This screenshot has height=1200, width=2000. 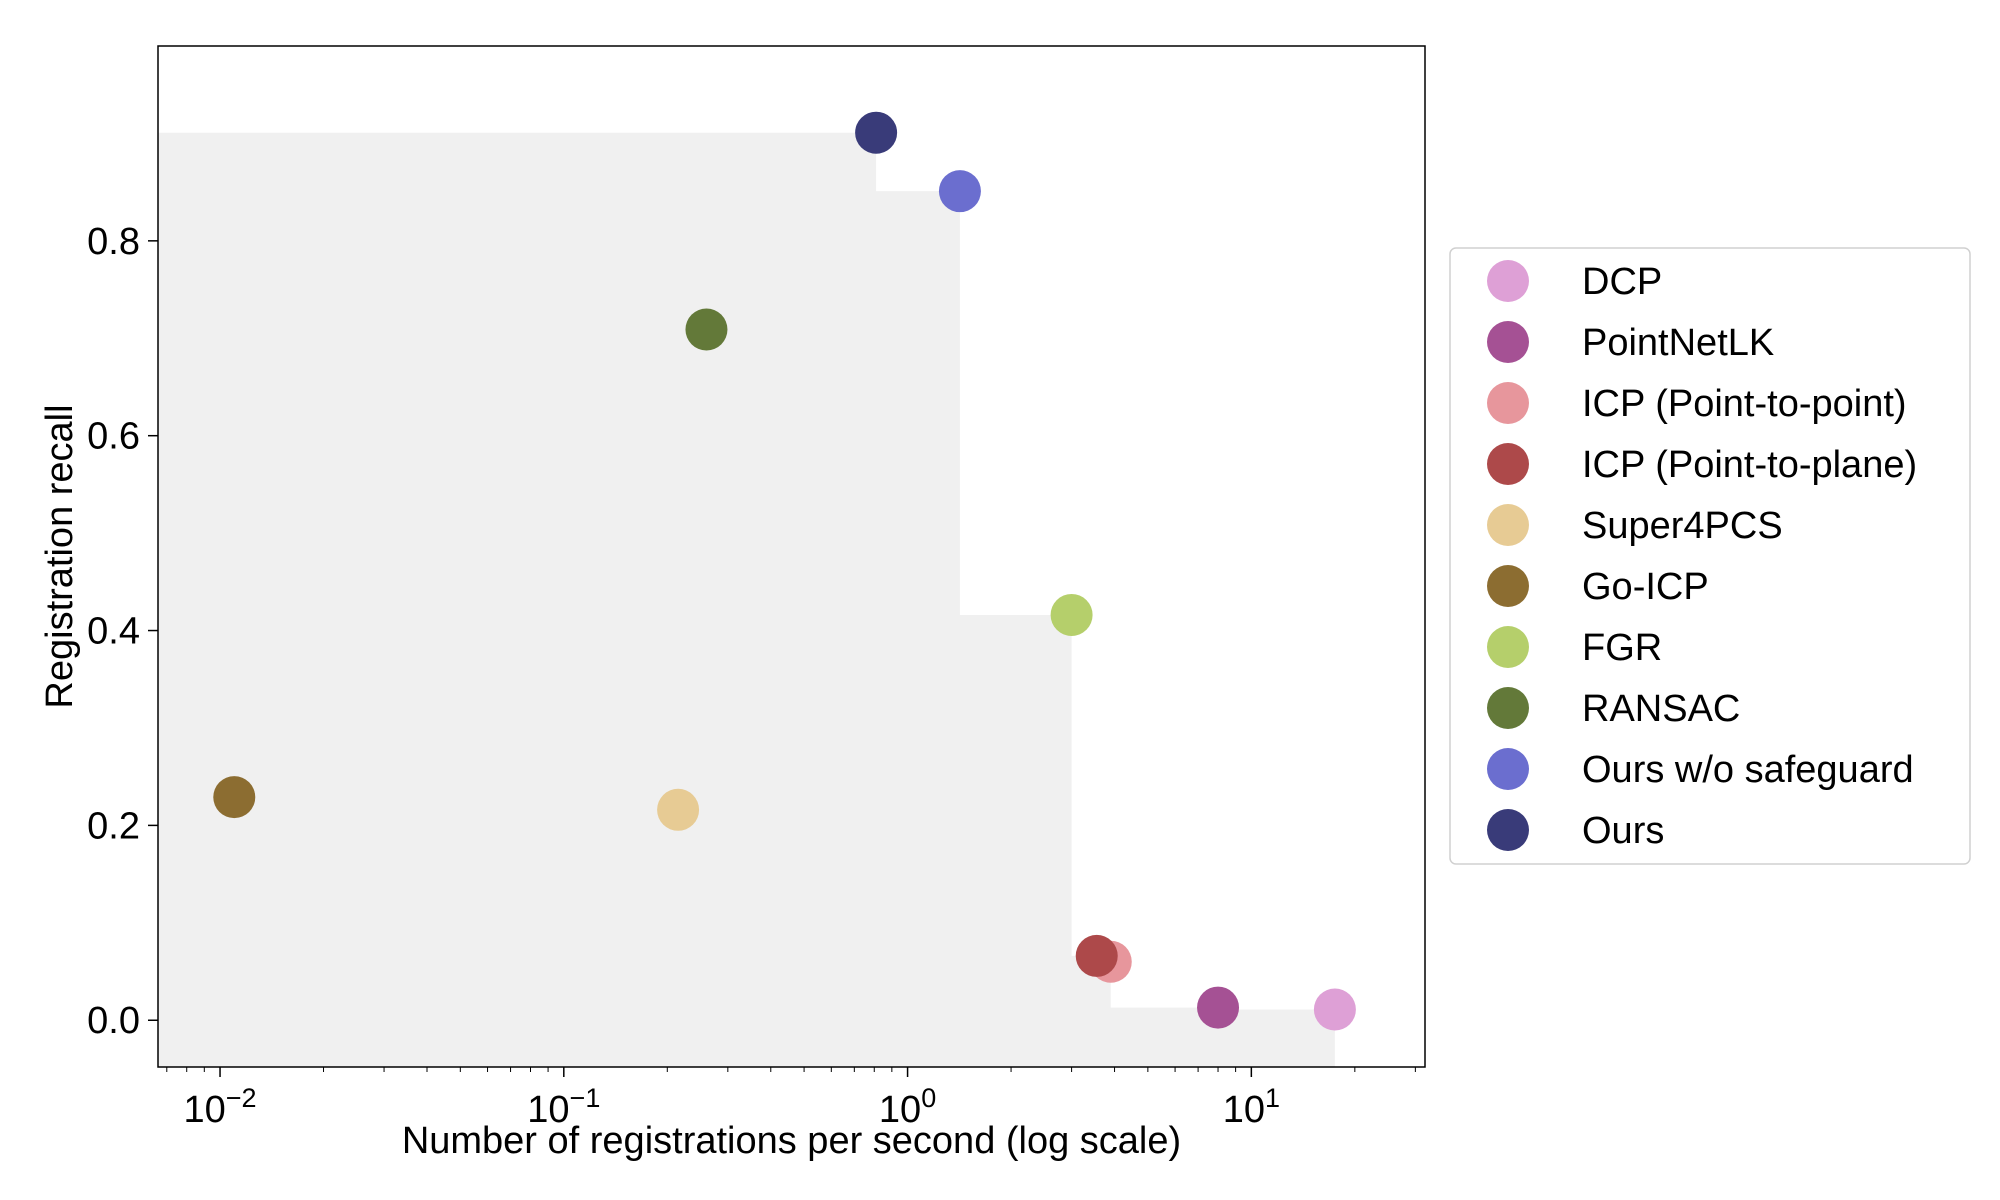 What do you see at coordinates (1218, 1007) in the screenshot?
I see `point-pointnetlk` at bounding box center [1218, 1007].